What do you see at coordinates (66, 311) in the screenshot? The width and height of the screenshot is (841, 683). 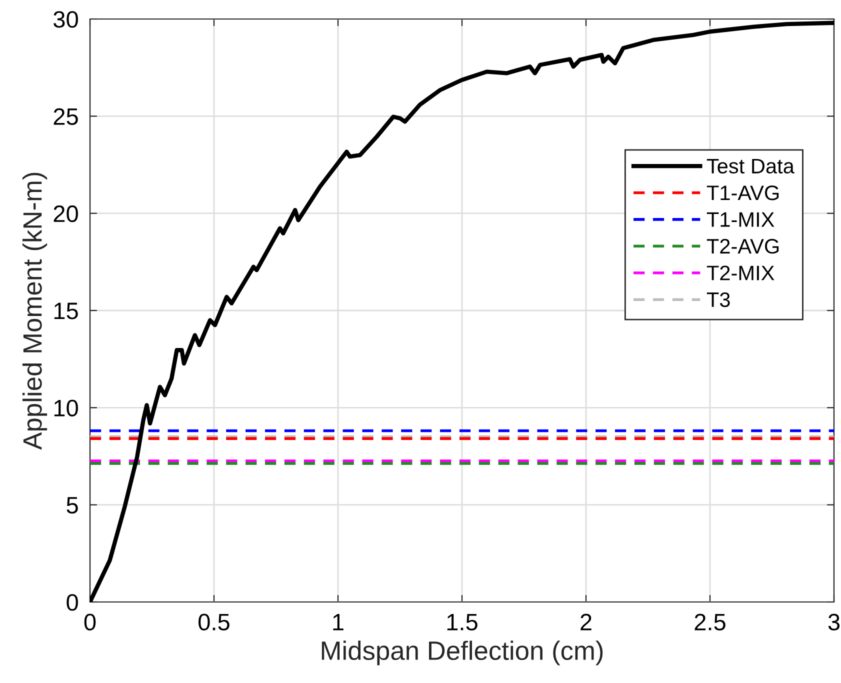 I see `y-tick-label: 15` at bounding box center [66, 311].